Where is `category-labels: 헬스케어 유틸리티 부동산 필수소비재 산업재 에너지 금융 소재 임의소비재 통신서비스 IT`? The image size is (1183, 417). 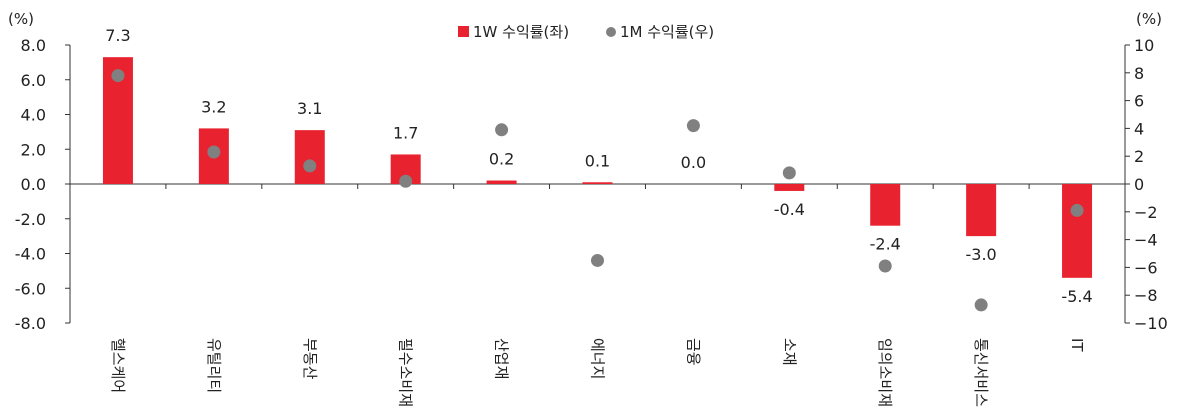 category-labels: 헬스케어 유틸리티 부동산 필수소비재 산업재 에너지 금융 소재 임의소비재 통신서비스 IT is located at coordinates (597, 372).